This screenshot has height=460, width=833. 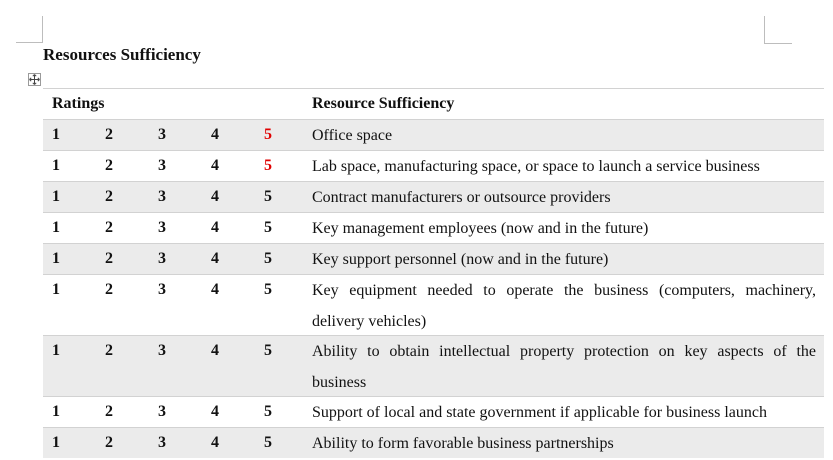 I want to click on table-header-row: Ratings Resource Sufficiency, so click(x=433, y=103).